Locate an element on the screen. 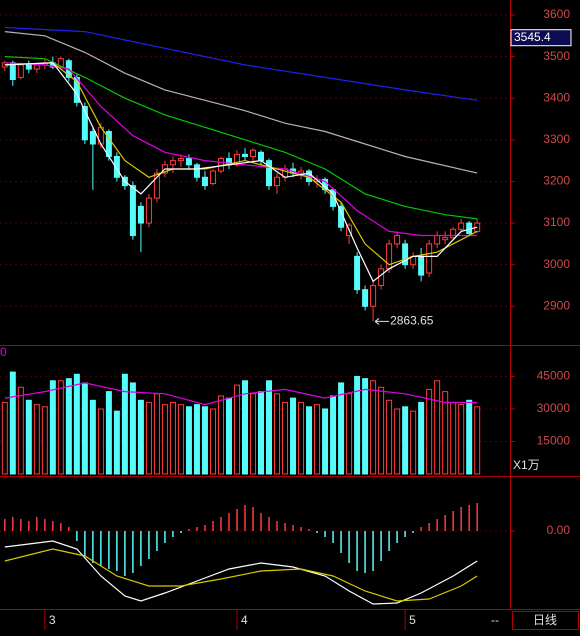  volume-unit-label: X1万 is located at coordinates (526, 465).